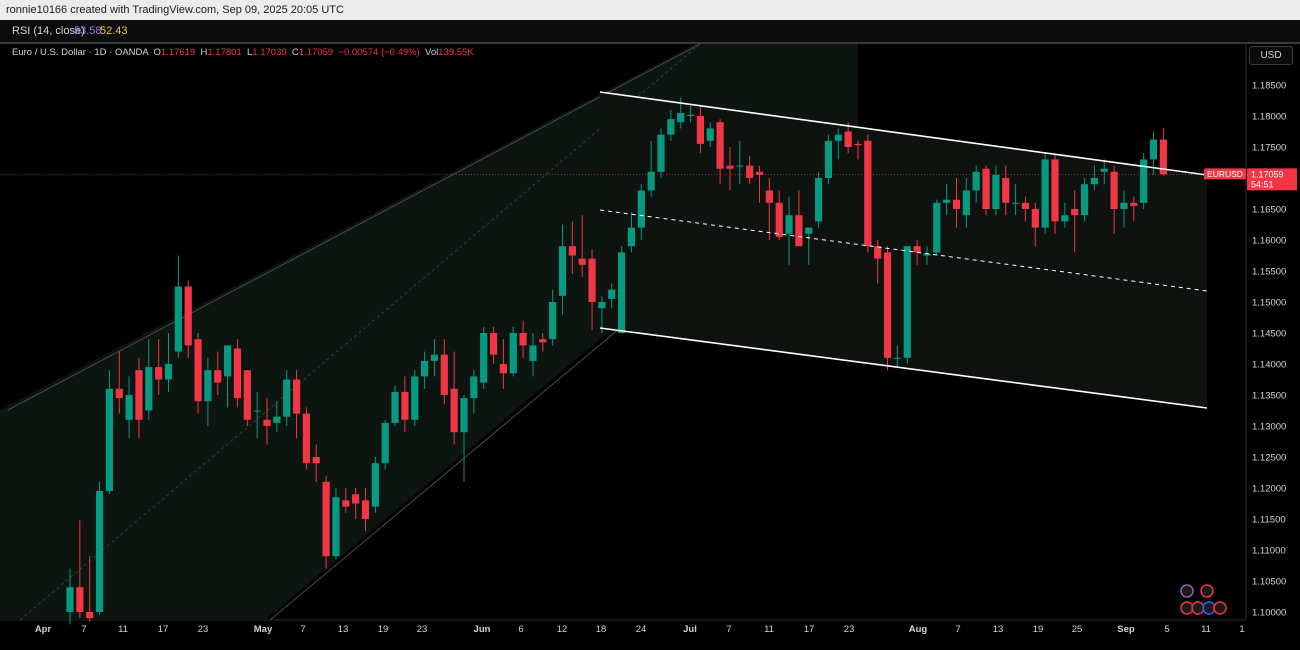 This screenshot has width=1300, height=650. Describe the element at coordinates (903, 133) in the screenshot. I see `descending-channel-upper-line` at that location.